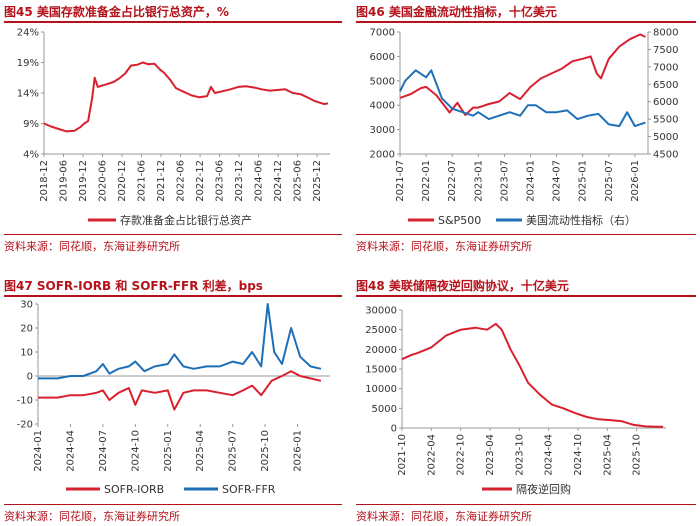 This screenshot has height=526, width=700. What do you see at coordinates (122, 181) in the screenshot?
I see `x-tick-label: 2020-12` at bounding box center [122, 181].